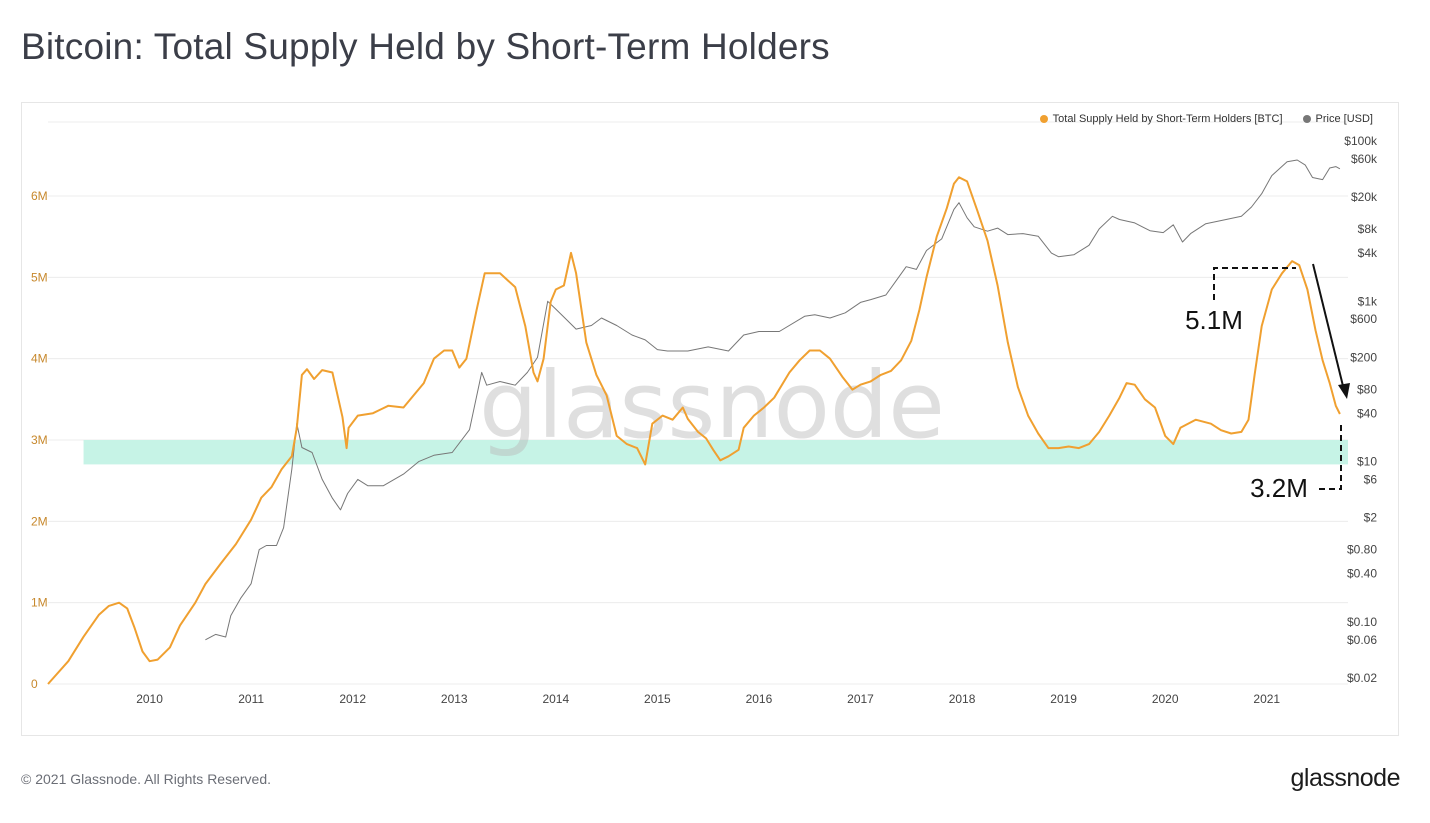  What do you see at coordinates (1368, 301) in the screenshot?
I see `right-tick-label-5: $1k` at bounding box center [1368, 301].